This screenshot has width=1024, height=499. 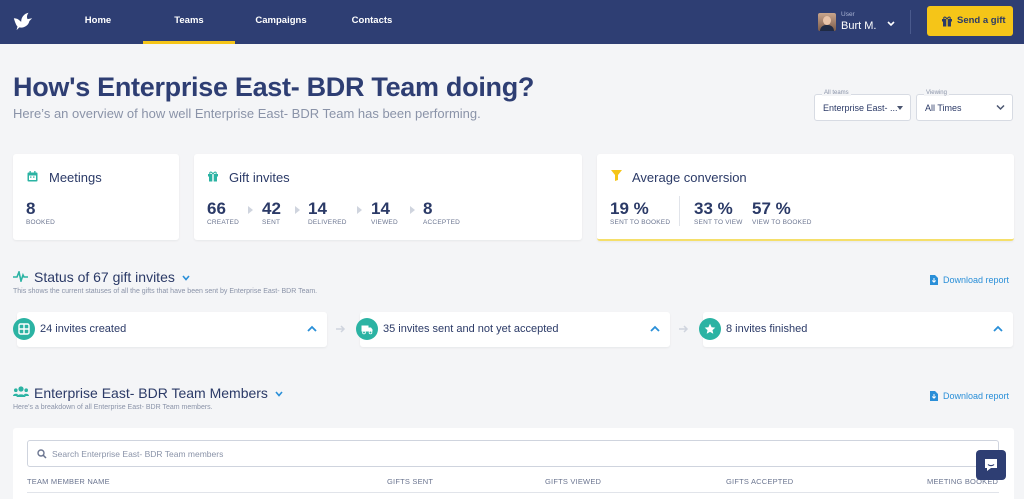 I want to click on status-title: Status of 67 gift invites, so click(x=112, y=277).